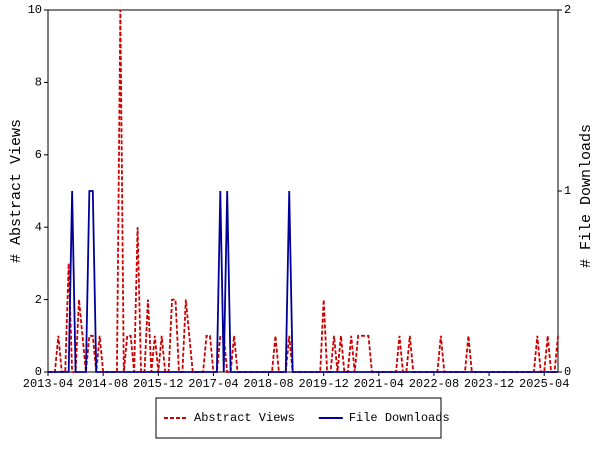 Image resolution: width=600 pixels, height=450 pixels. What do you see at coordinates (16, 191) in the screenshot?
I see `y-axis-title: # Abstract Views` at bounding box center [16, 191].